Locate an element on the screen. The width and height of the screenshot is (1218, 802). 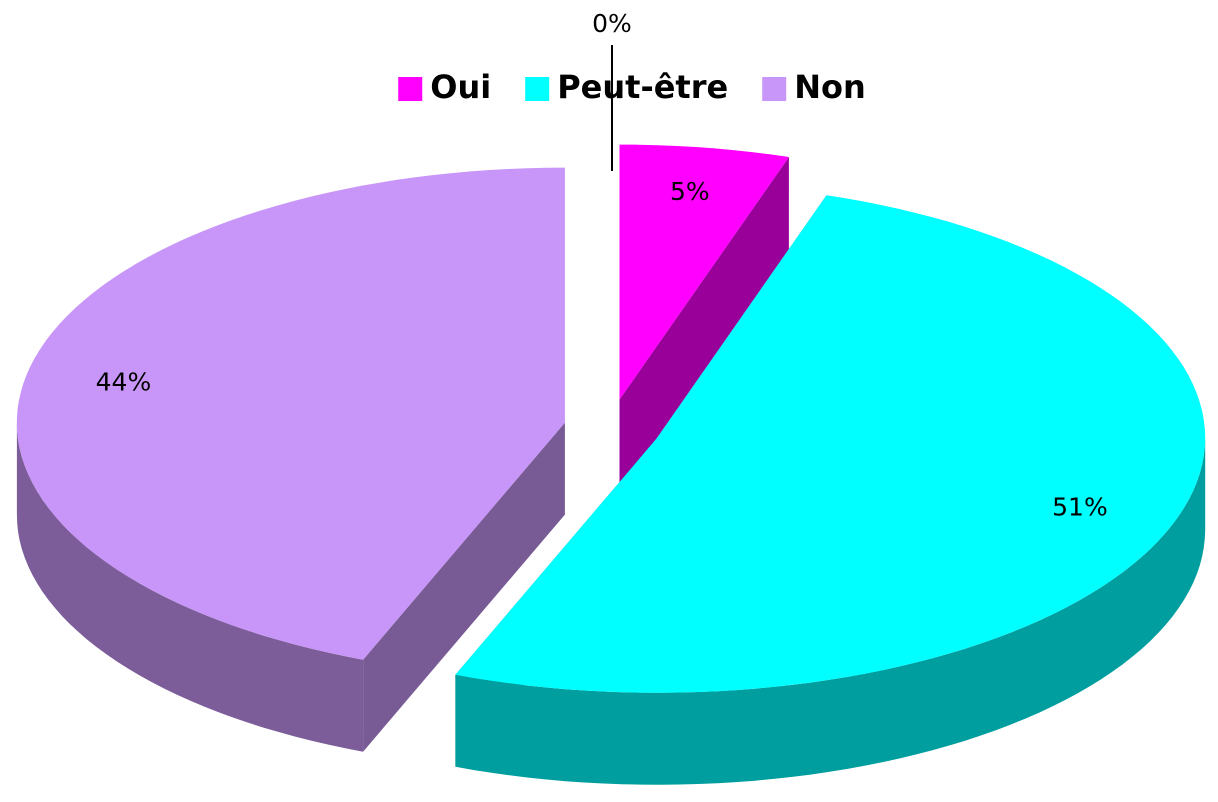
data-label: 44% is located at coordinates (124, 381).